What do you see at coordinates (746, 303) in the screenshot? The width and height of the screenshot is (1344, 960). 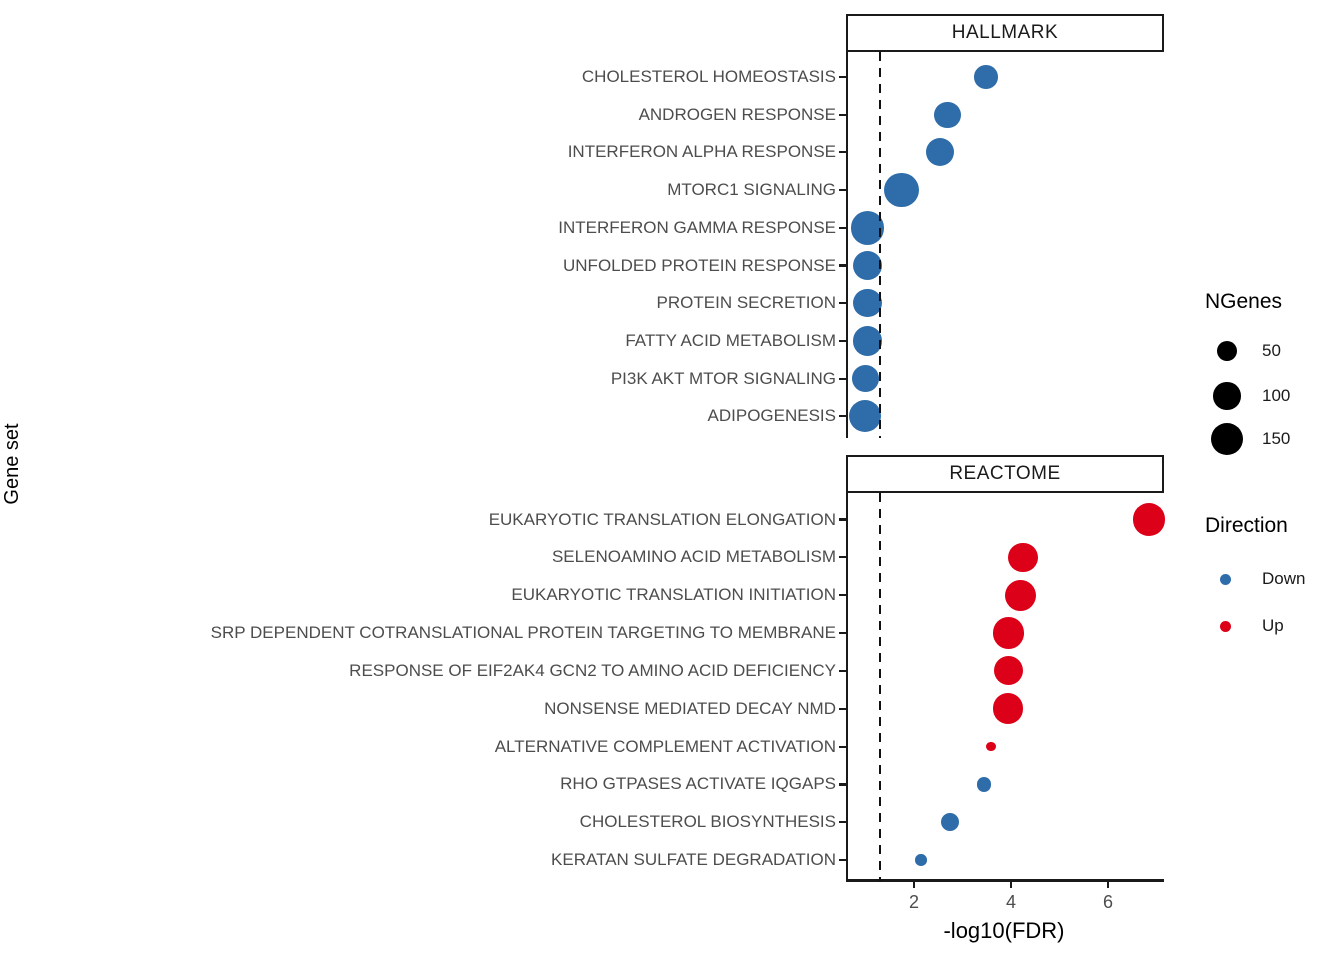 I see `y-axis-label: PROTEIN SECRETION` at bounding box center [746, 303].